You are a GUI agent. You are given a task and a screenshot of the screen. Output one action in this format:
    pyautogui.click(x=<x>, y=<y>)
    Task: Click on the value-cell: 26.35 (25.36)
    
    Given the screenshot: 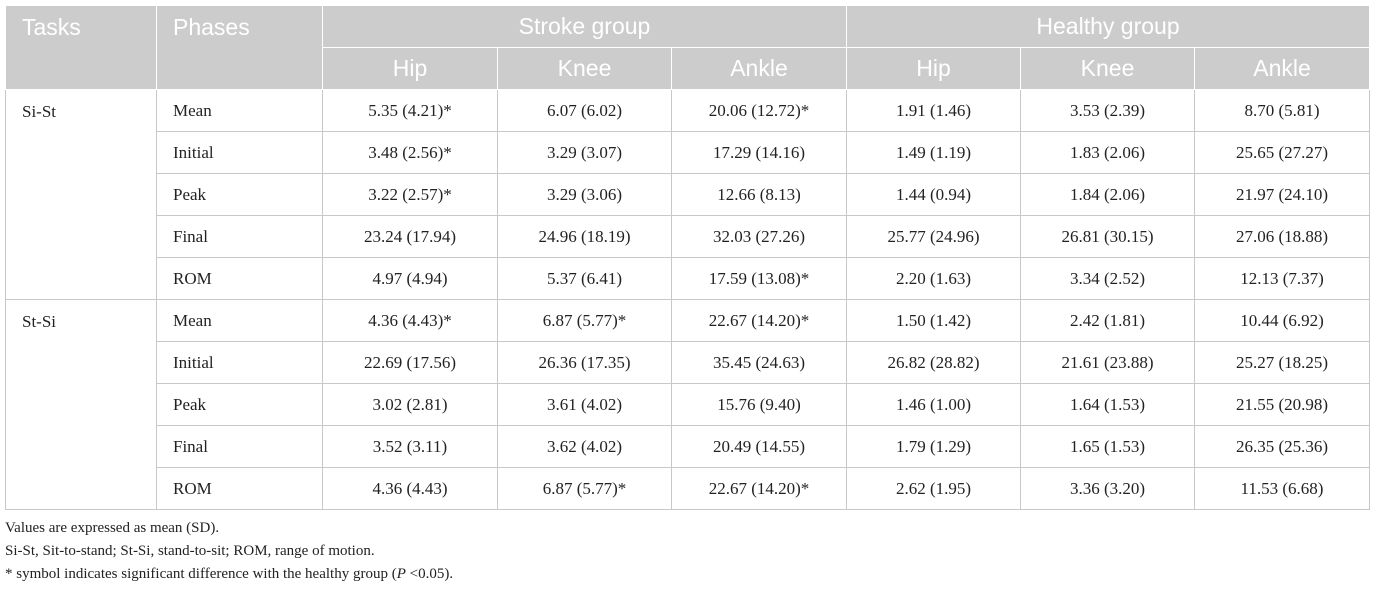 What is the action you would take?
    pyautogui.click(x=1282, y=446)
    